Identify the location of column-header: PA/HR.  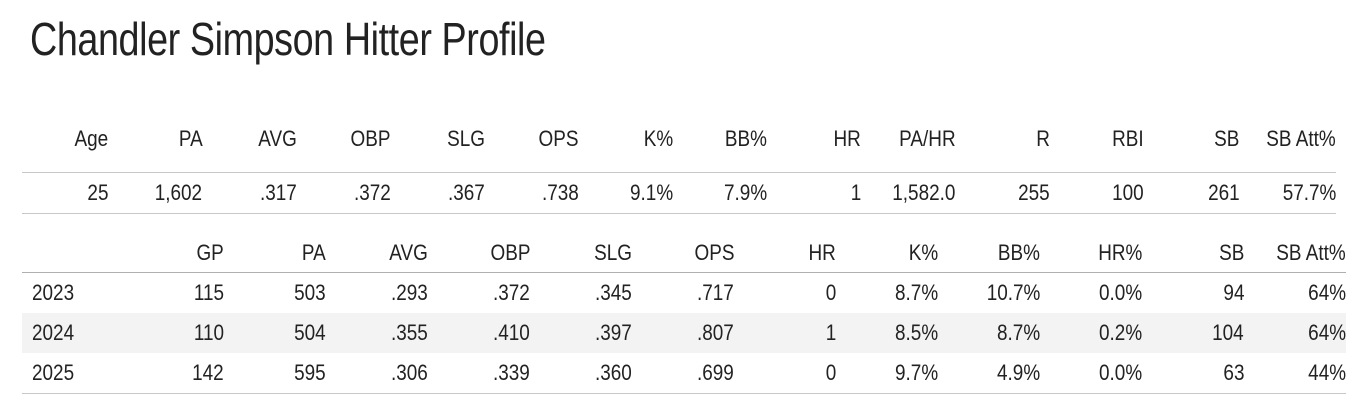
(927, 138).